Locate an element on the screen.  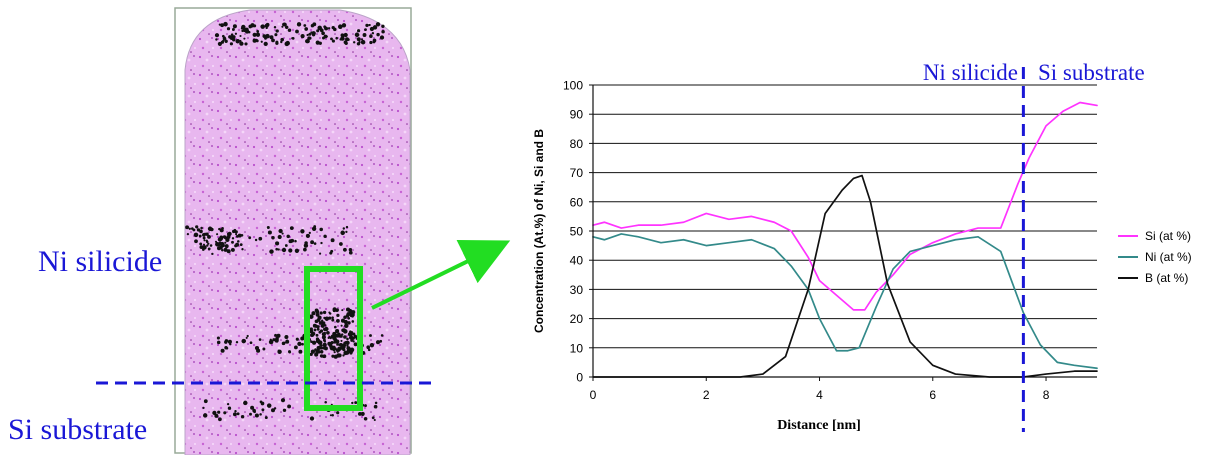
y-tick-label: 80 is located at coordinates (577, 144).